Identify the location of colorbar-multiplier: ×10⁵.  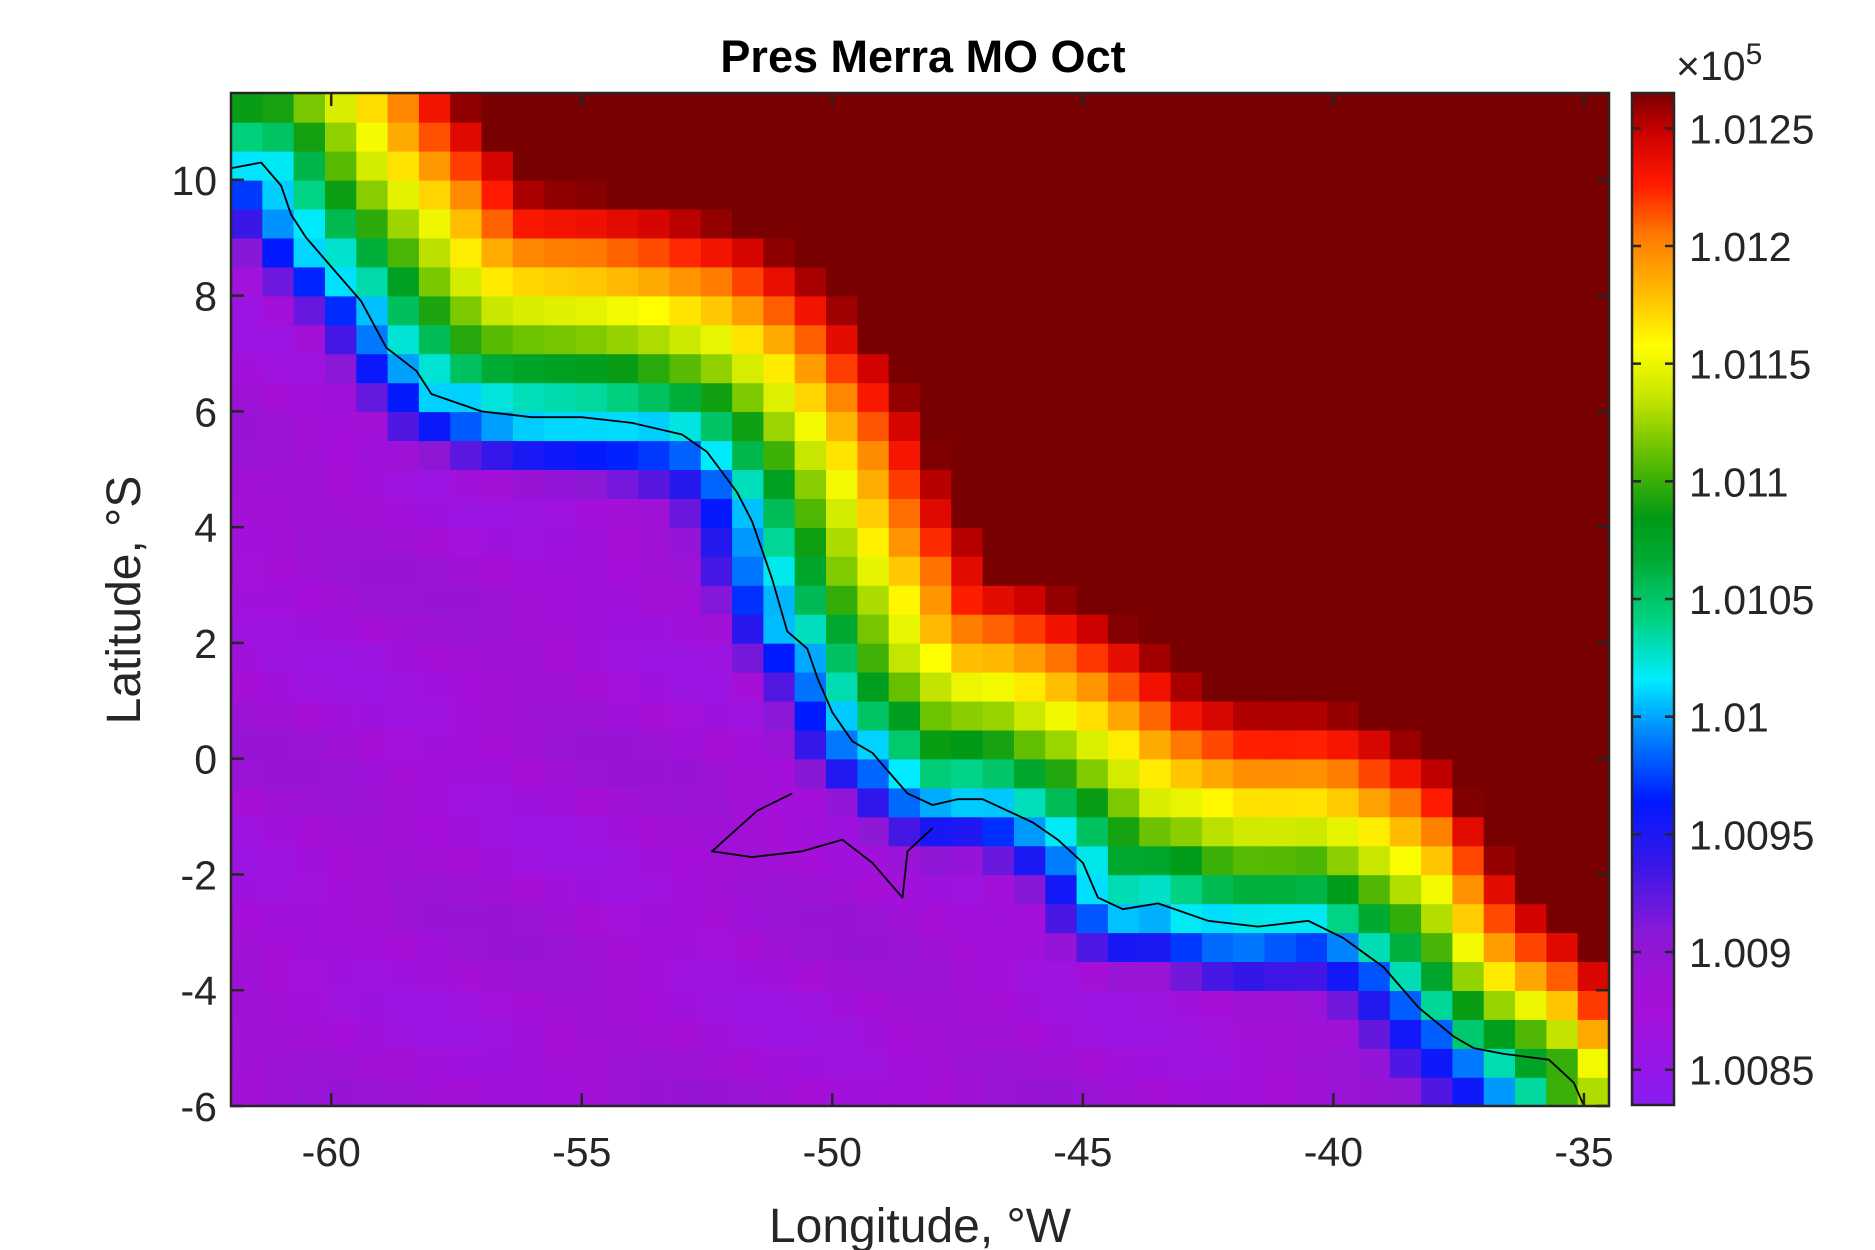
(1719, 63).